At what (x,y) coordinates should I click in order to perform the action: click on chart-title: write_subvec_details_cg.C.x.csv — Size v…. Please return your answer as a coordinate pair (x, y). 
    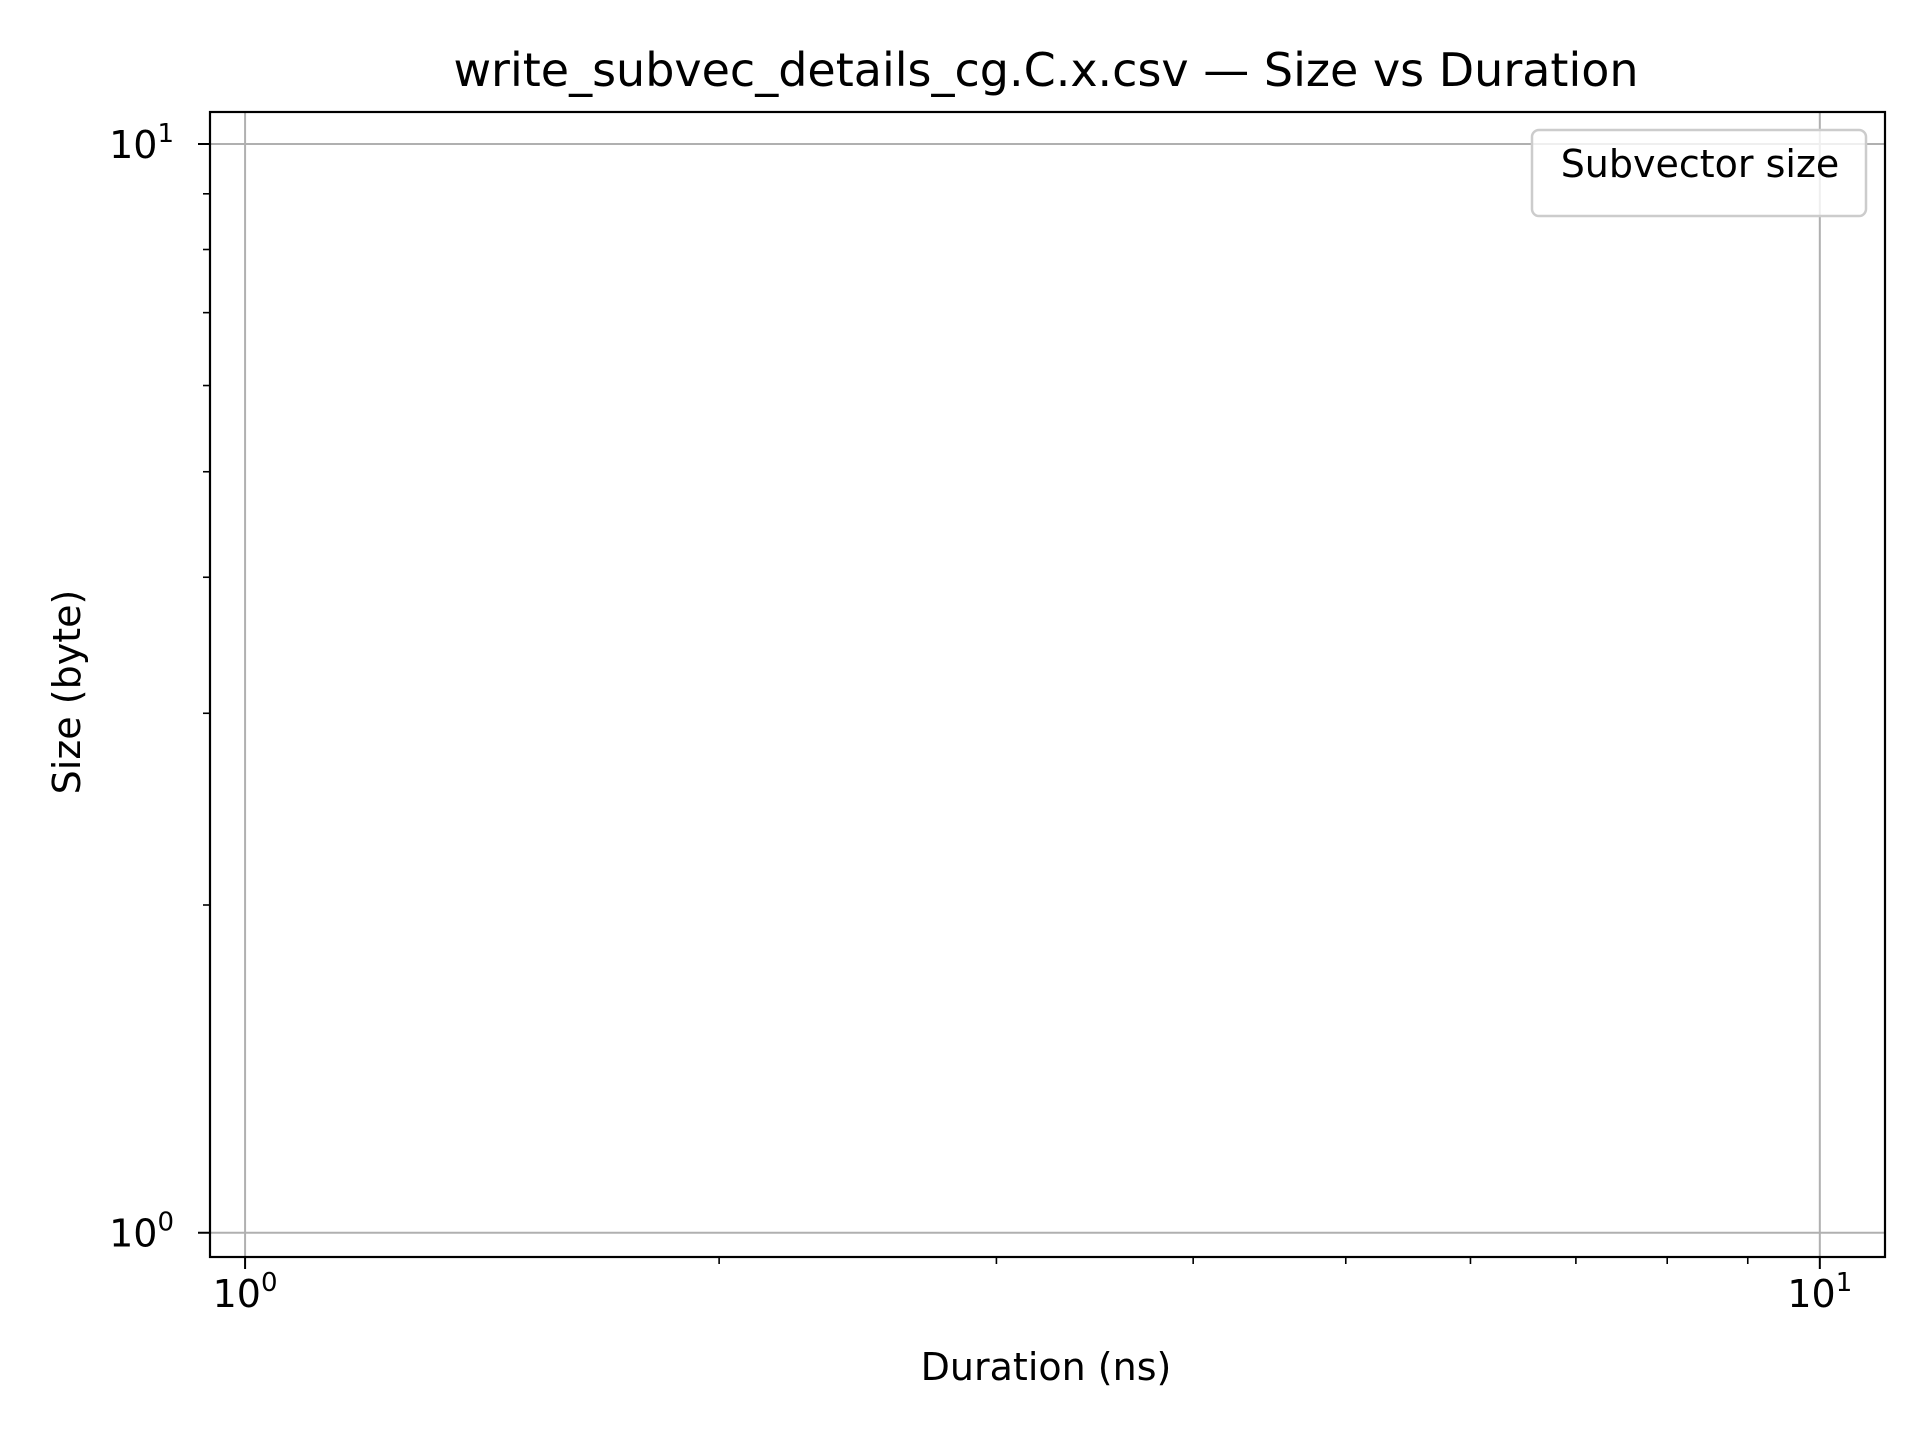
    Looking at the image, I should click on (1045, 70).